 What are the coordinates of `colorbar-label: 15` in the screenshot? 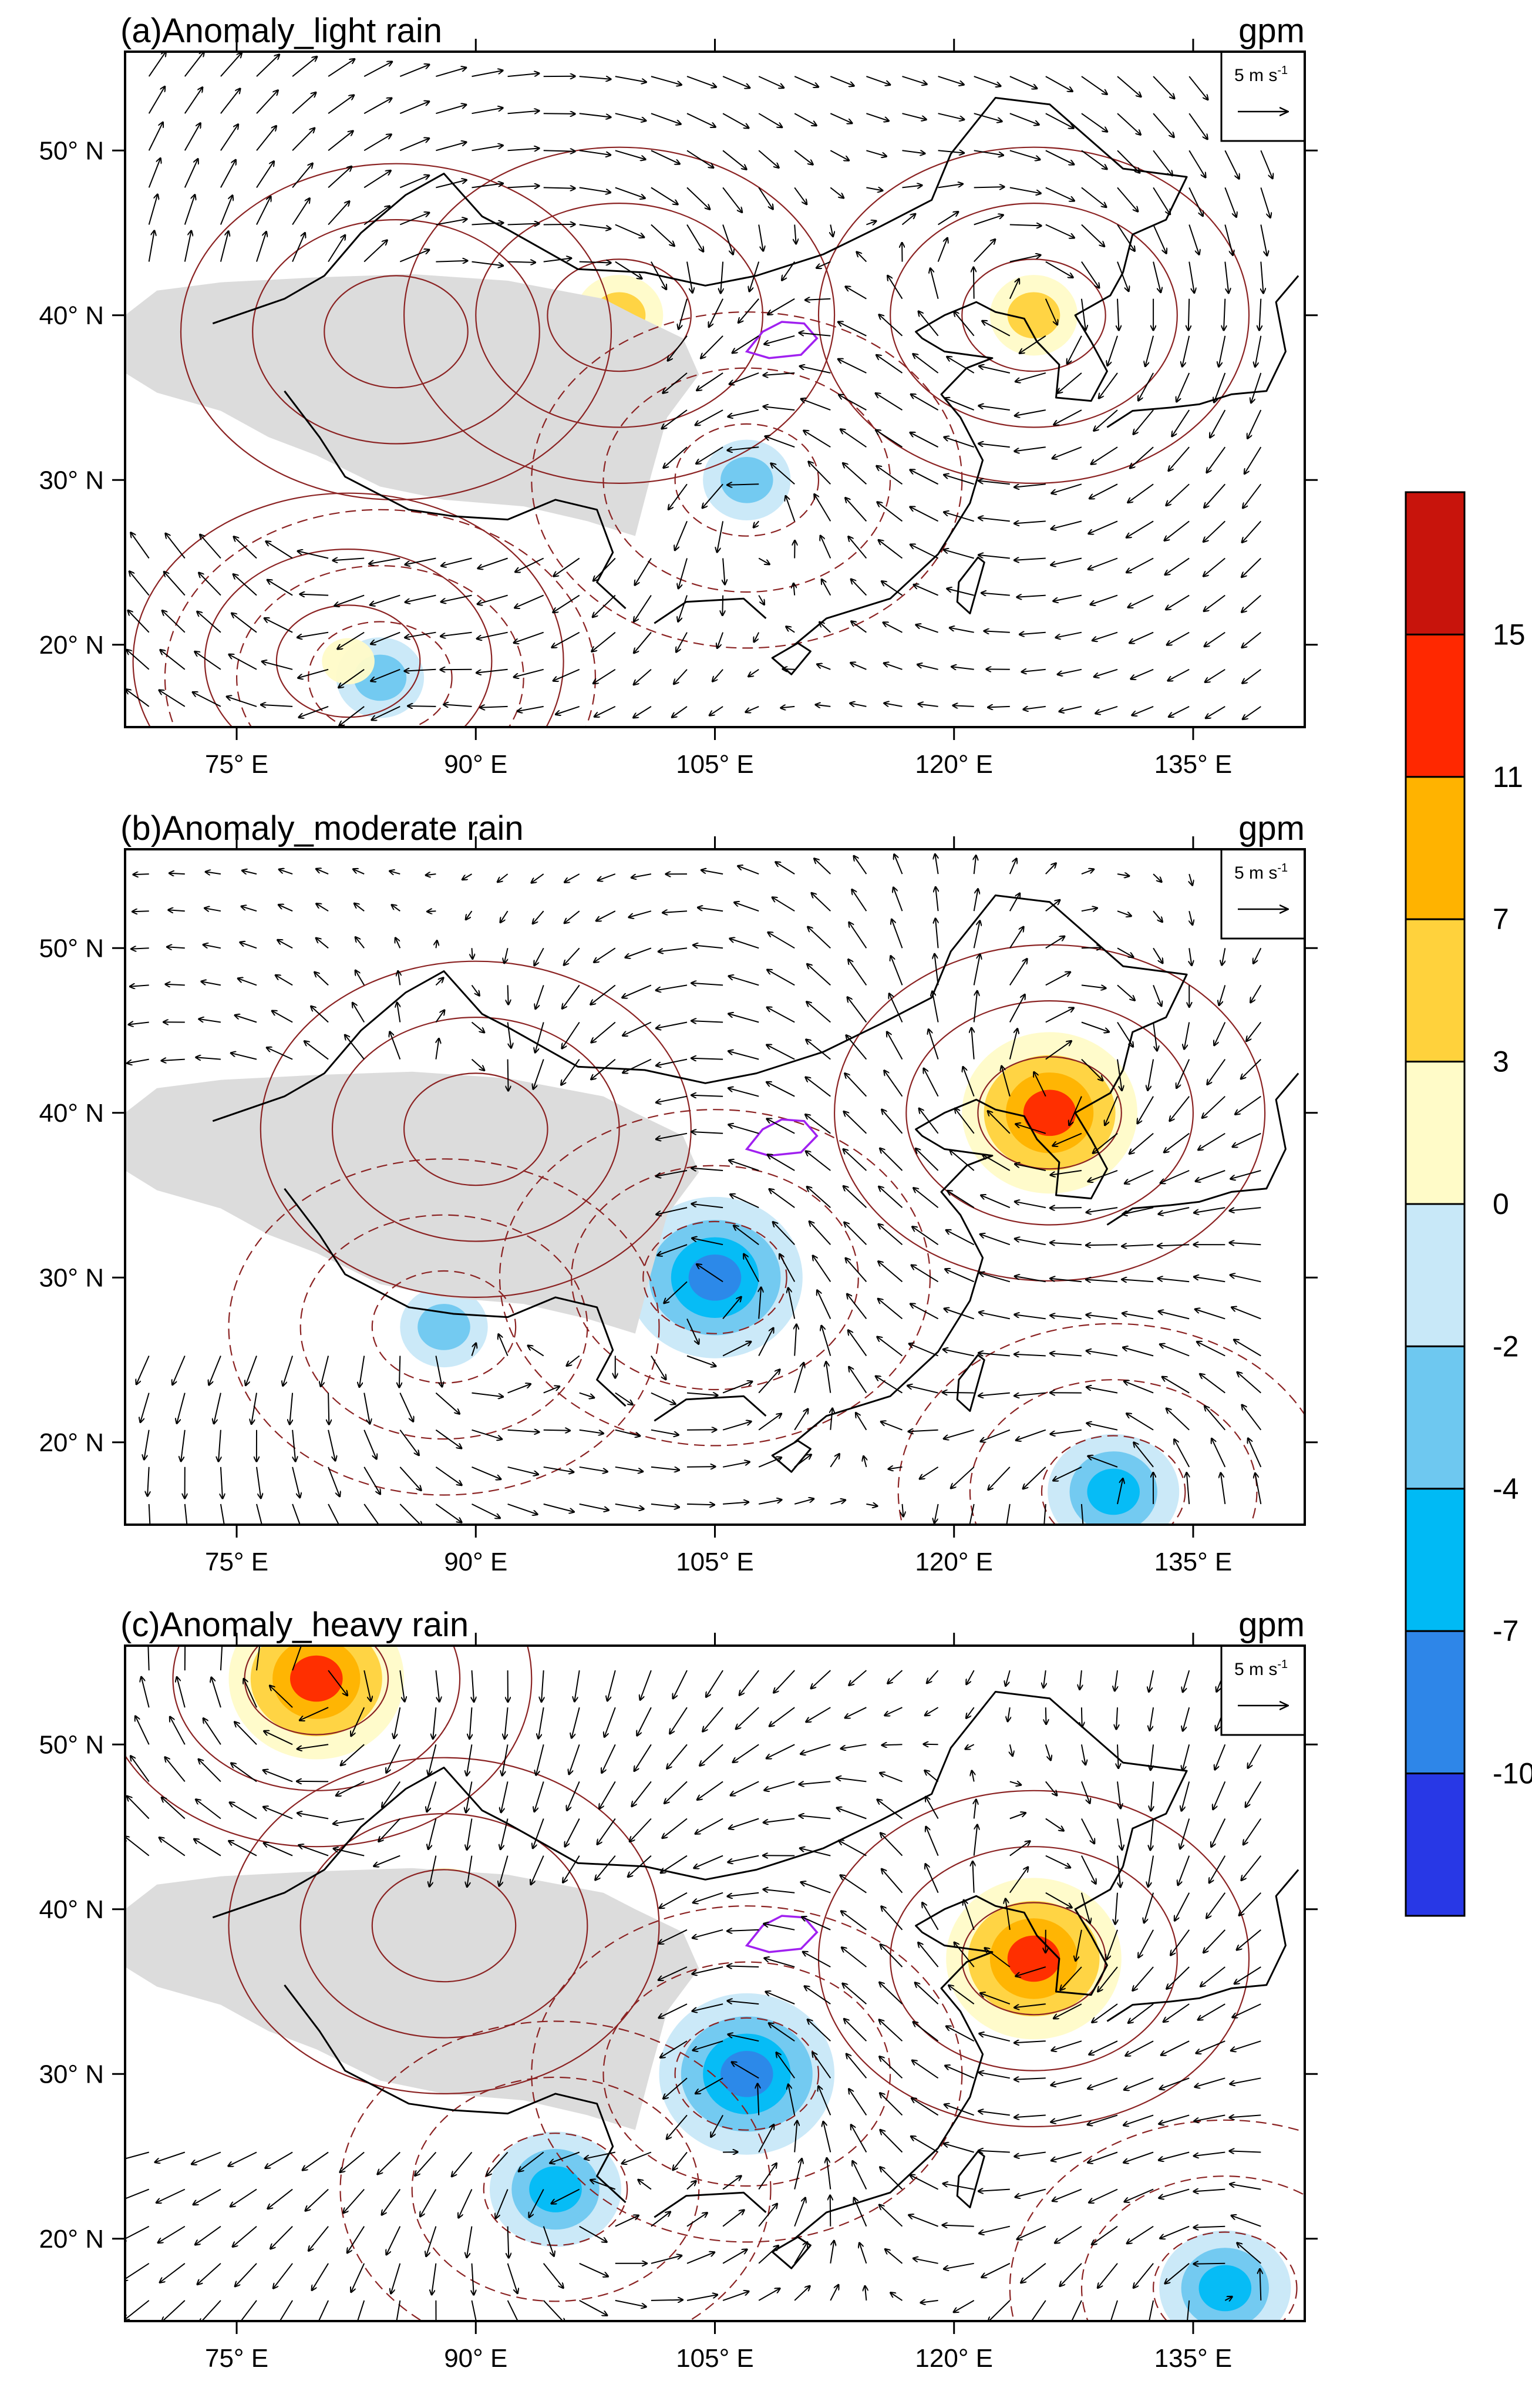 It's located at (1509, 634).